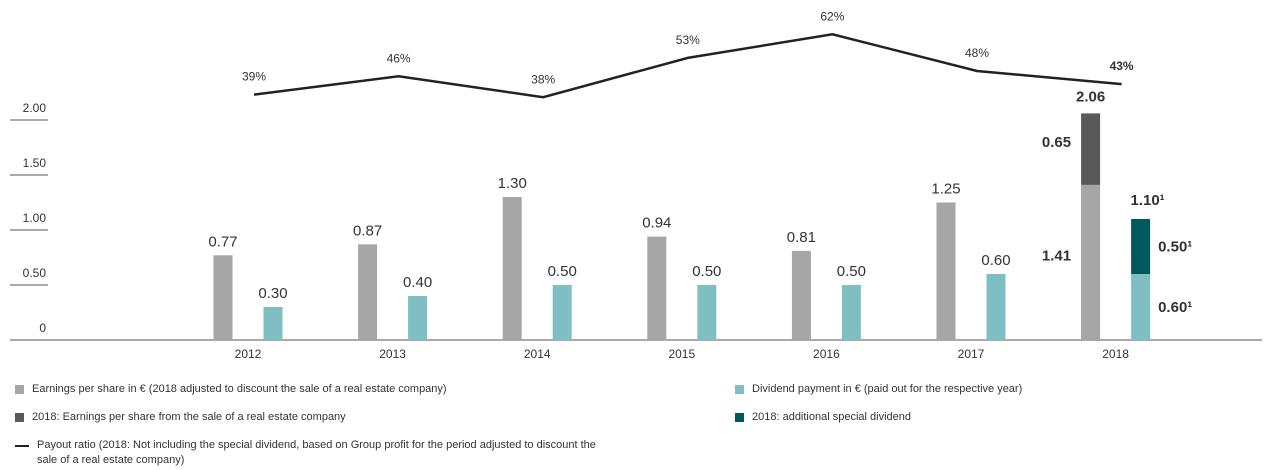 The width and height of the screenshot is (1268, 470). What do you see at coordinates (688, 40) in the screenshot?
I see `line-label: 53%` at bounding box center [688, 40].